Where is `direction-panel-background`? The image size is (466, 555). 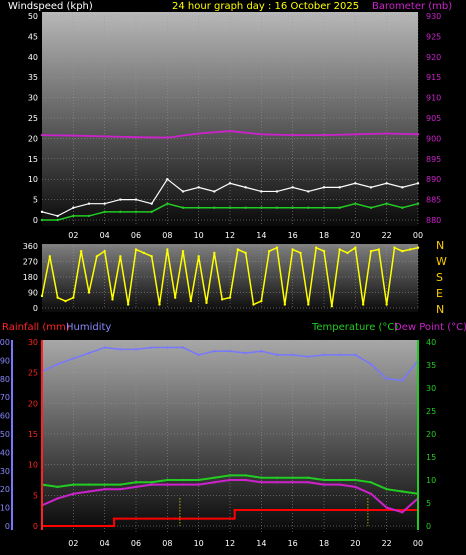
direction-panel-background is located at coordinates (230, 278).